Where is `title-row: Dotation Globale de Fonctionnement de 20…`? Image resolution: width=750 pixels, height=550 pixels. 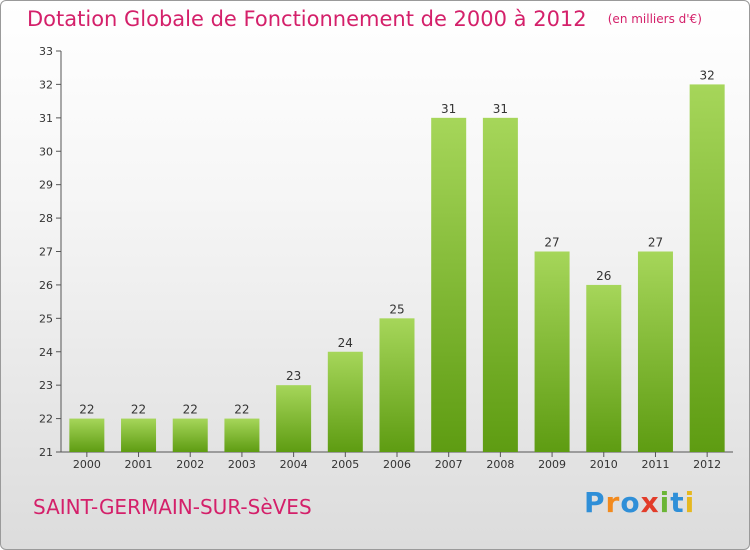 title-row: Dotation Globale de Fonctionnement de 20… is located at coordinates (364, 19).